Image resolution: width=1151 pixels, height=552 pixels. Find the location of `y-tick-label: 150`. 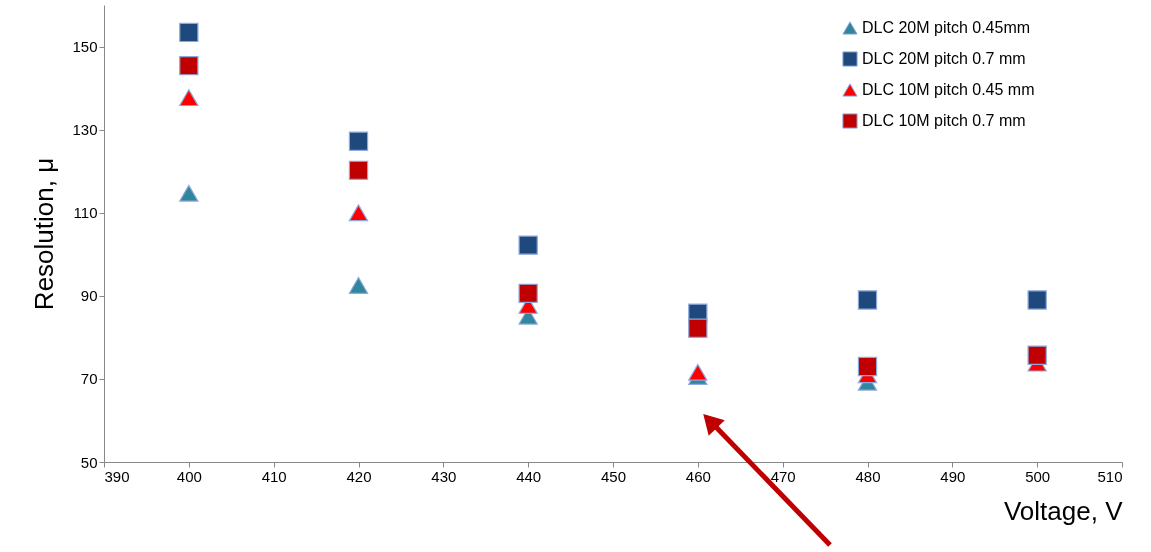

y-tick-label: 150 is located at coordinates (85, 47).